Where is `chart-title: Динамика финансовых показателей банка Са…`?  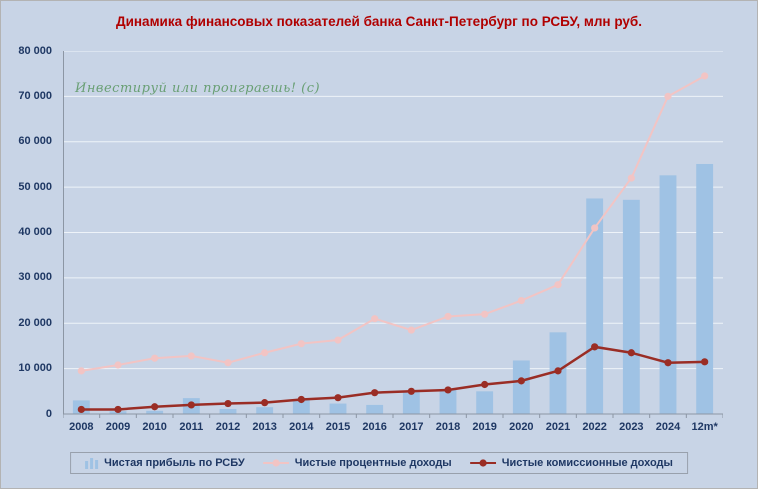 chart-title: Динамика финансовых показателей банка Са… is located at coordinates (378, 21).